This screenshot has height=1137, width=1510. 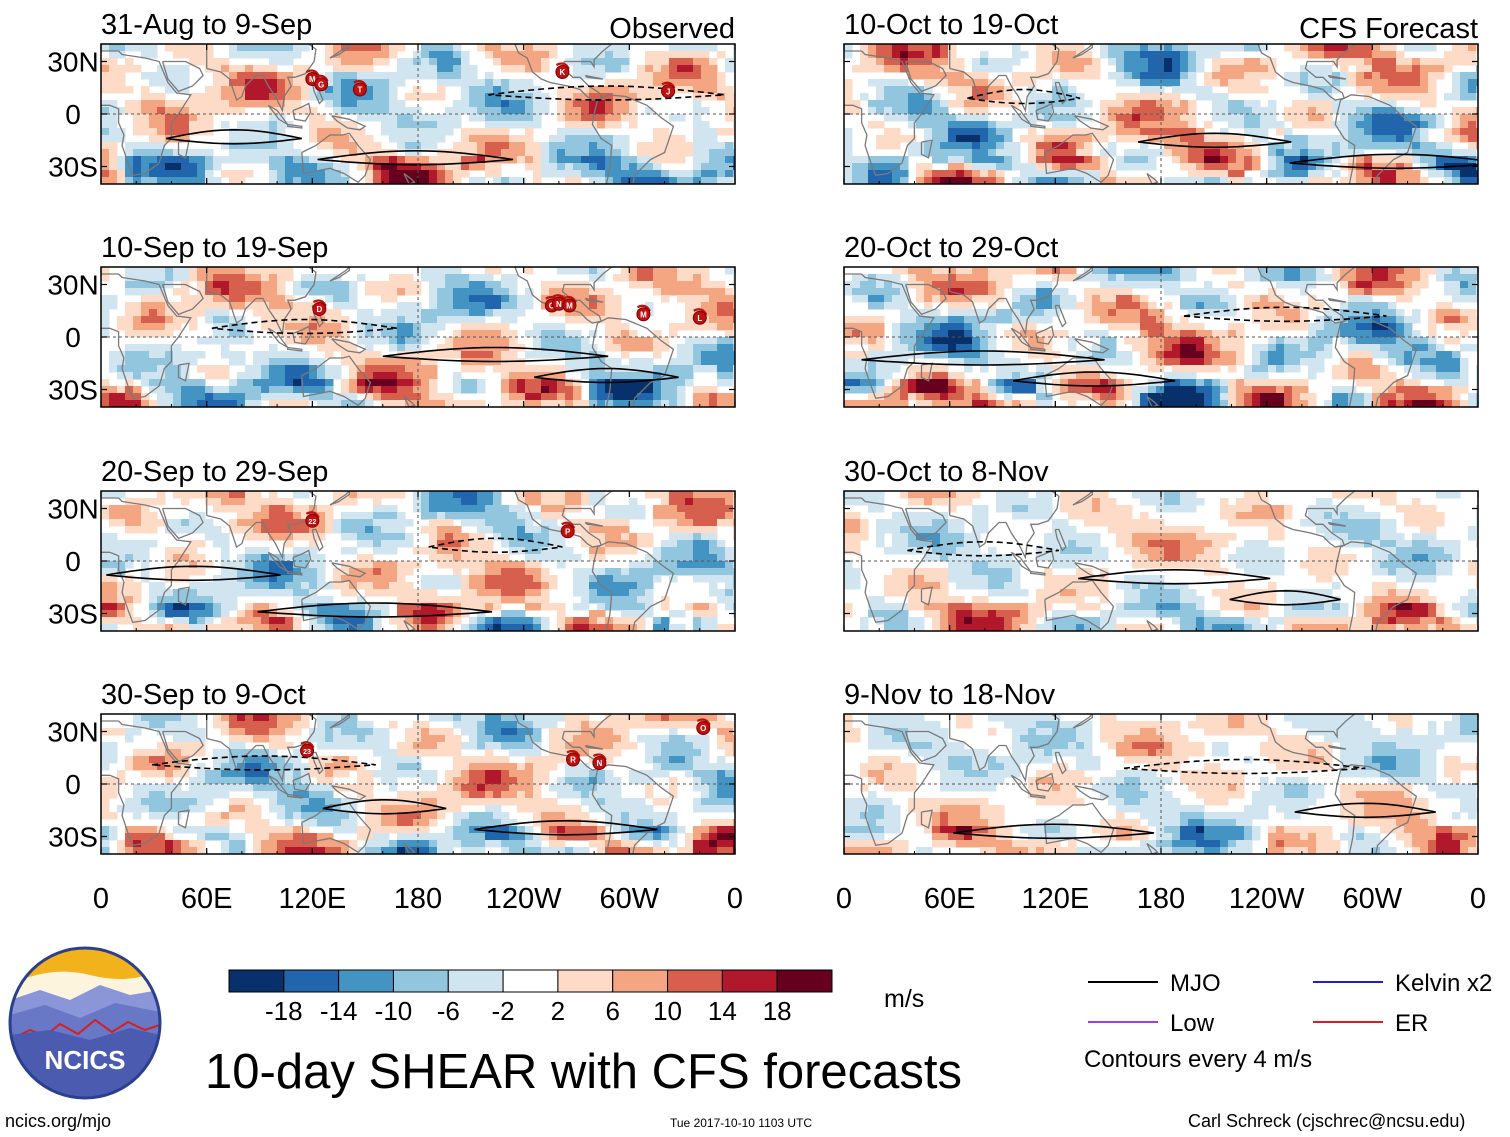 I want to click on panel-period-label: 30-Oct to 8-Nov, so click(x=946, y=472).